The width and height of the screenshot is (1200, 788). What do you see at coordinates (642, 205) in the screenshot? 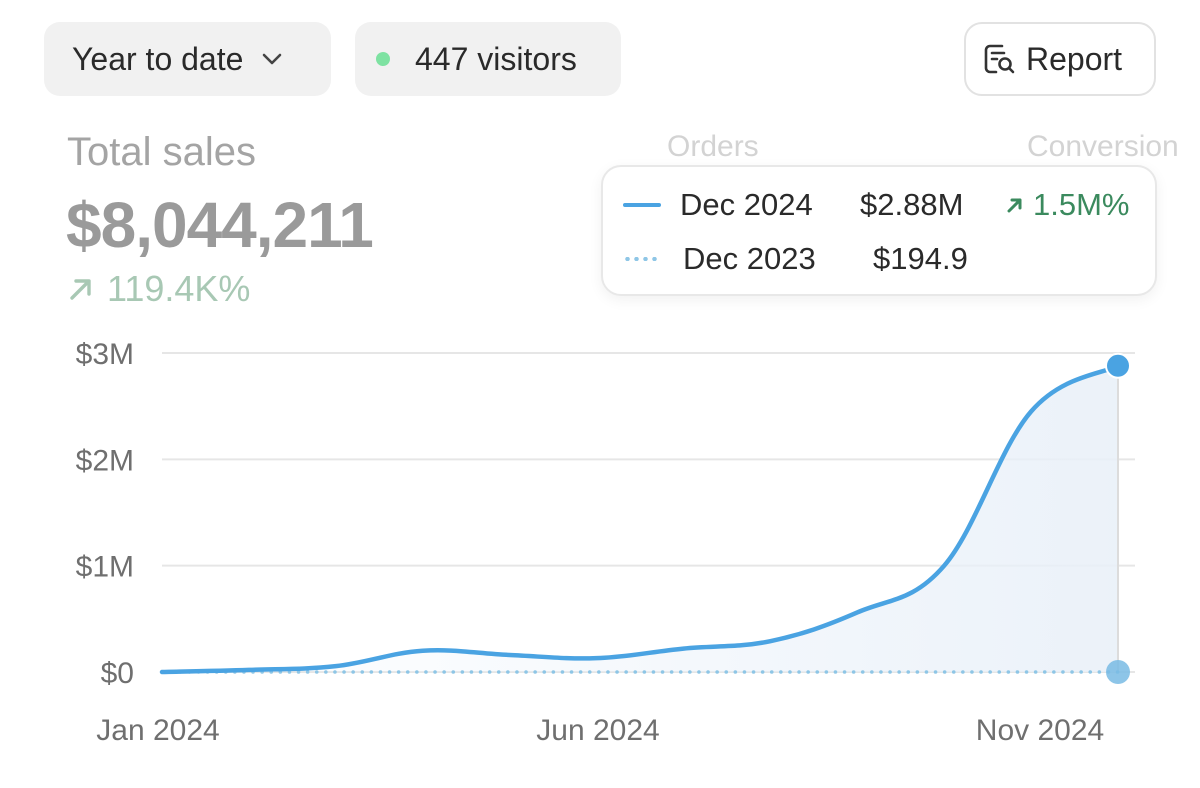
I see `legend-swatch-solid` at bounding box center [642, 205].